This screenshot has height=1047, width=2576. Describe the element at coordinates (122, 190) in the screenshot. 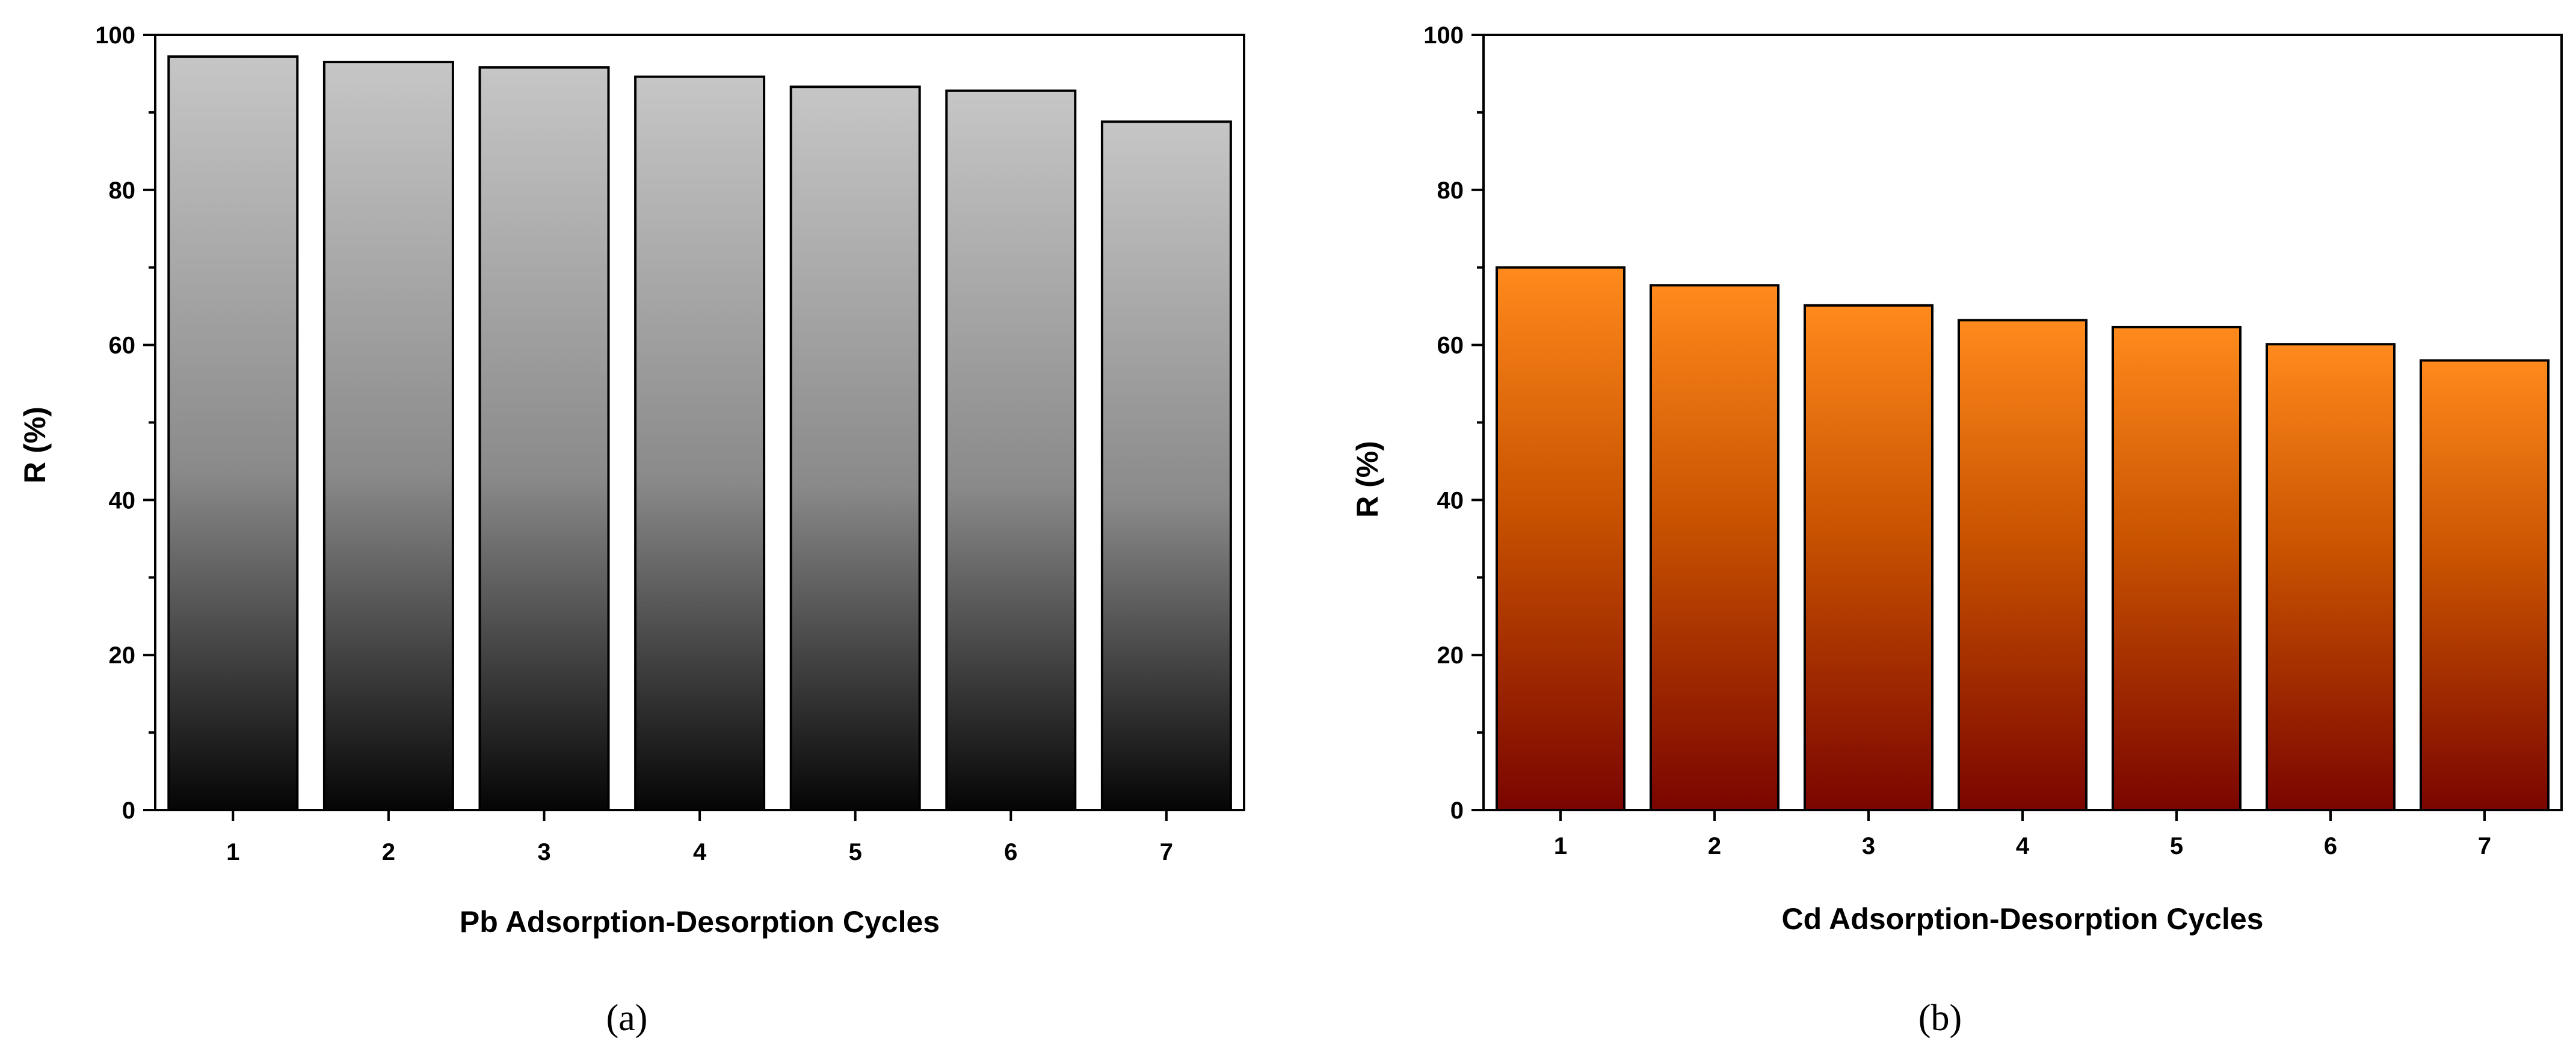

I see `chart-a-ytick-label: 80` at that location.